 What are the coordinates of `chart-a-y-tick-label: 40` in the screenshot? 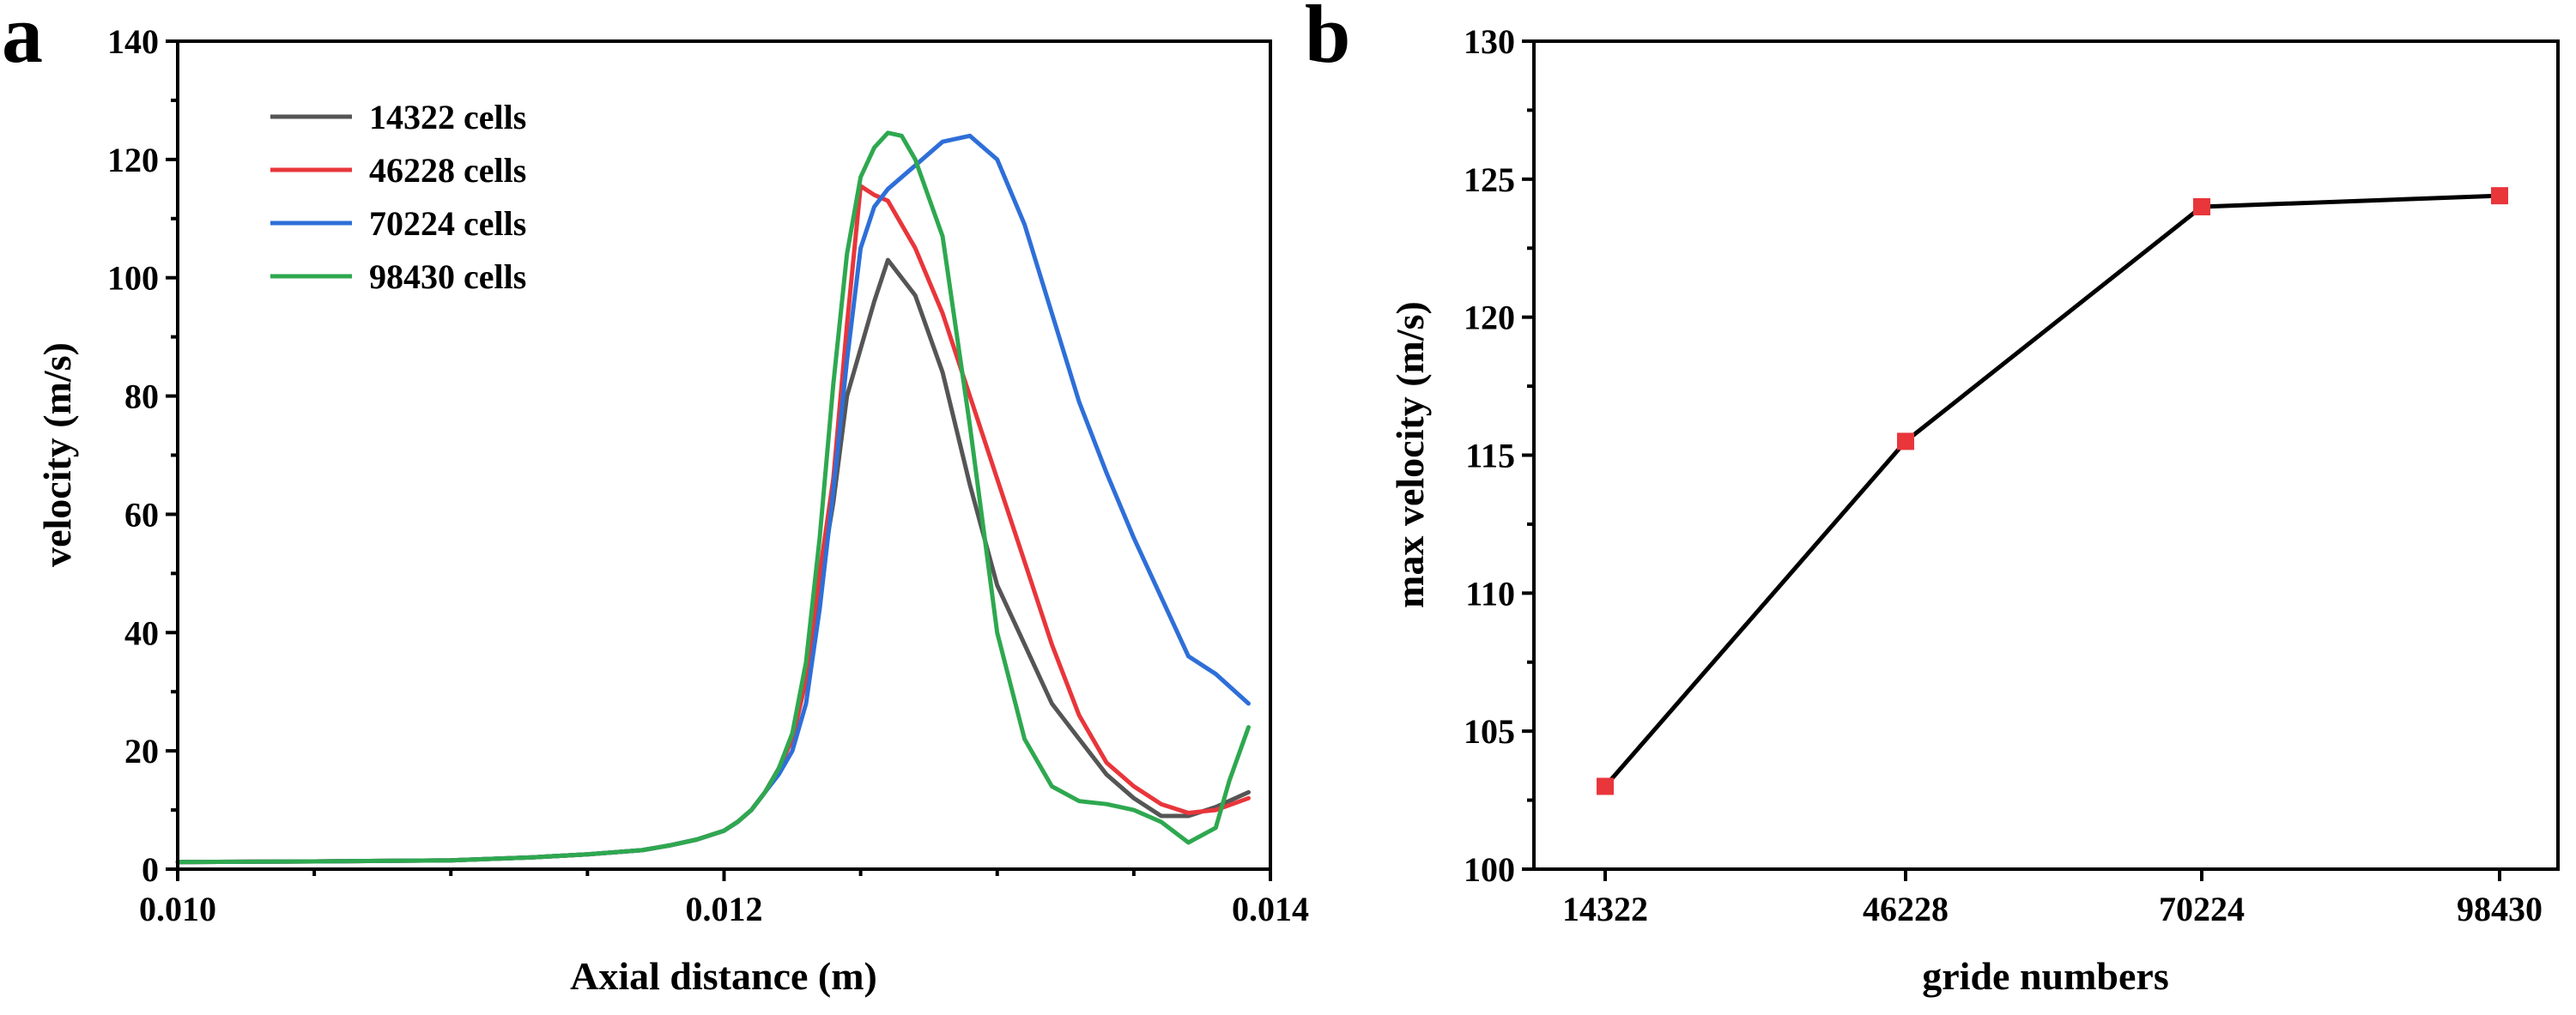 It's located at (141, 633).